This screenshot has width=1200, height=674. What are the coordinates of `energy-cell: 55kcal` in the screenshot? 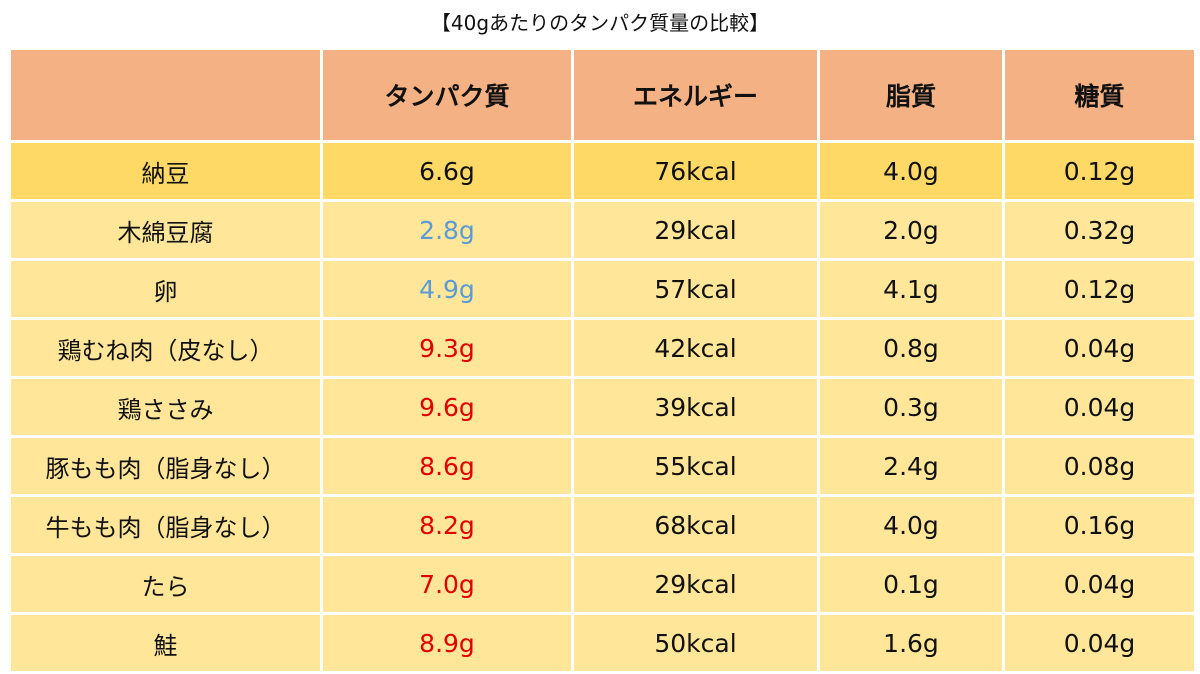 It's located at (695, 466).